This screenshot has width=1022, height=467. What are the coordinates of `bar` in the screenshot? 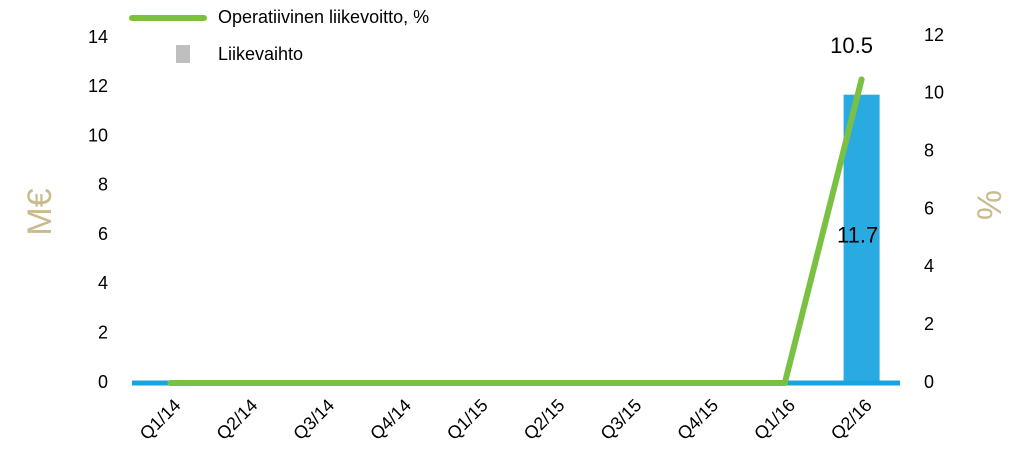 It's located at (861, 238).